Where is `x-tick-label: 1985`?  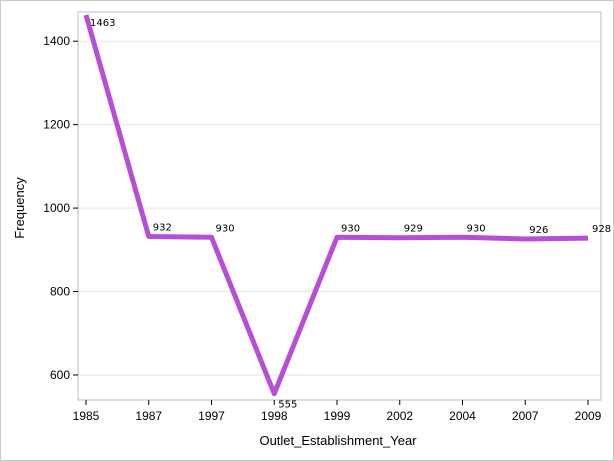 x-tick-label: 1985 is located at coordinates (86, 416).